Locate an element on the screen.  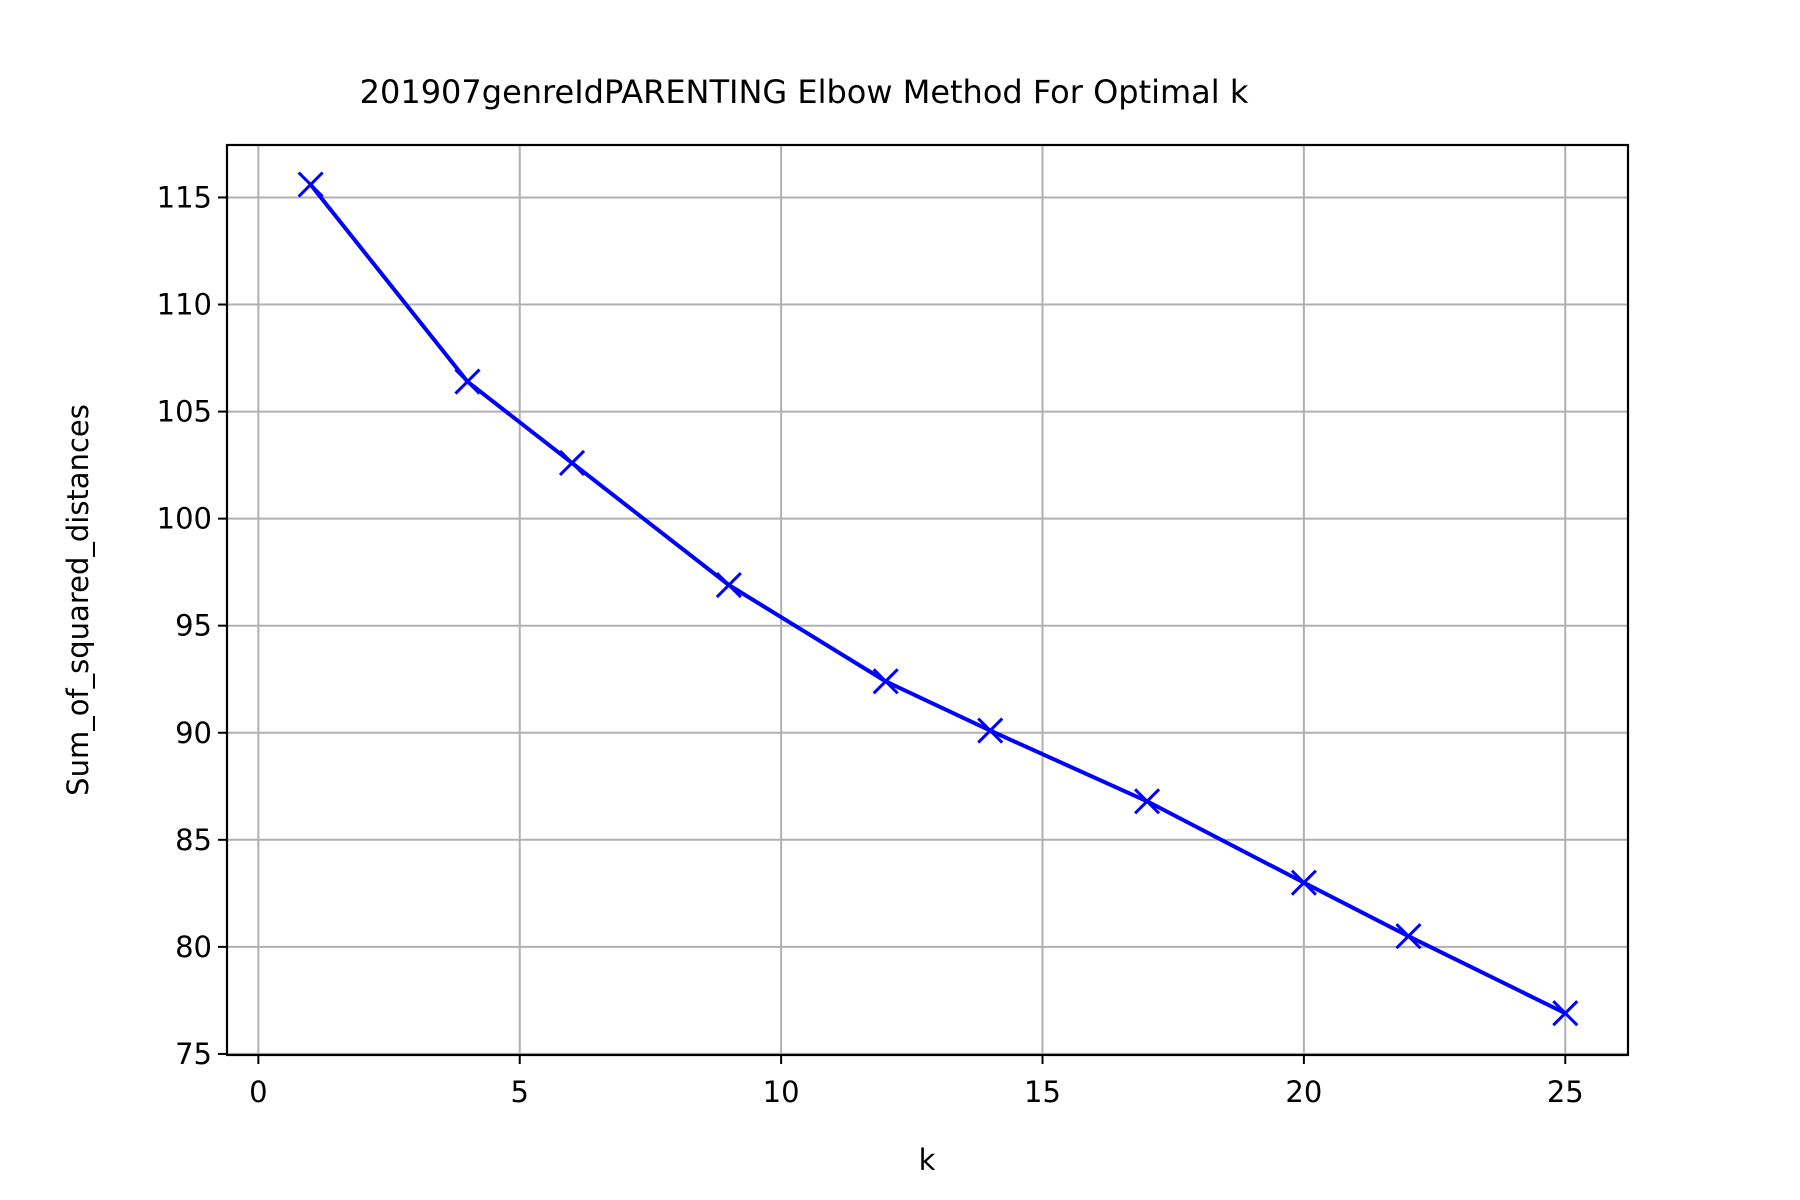
y-tick-label: 85 is located at coordinates (193, 840).